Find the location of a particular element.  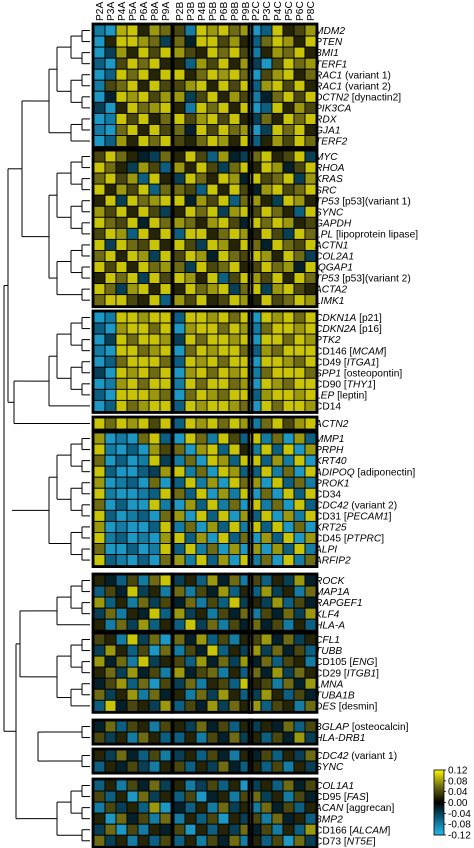

column-label: P8A is located at coordinates (155, 11).